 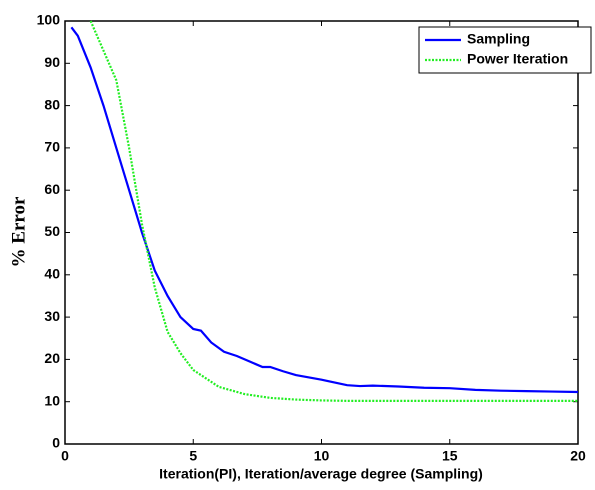 I want to click on y-tick-label: 30, so click(x=52, y=316).